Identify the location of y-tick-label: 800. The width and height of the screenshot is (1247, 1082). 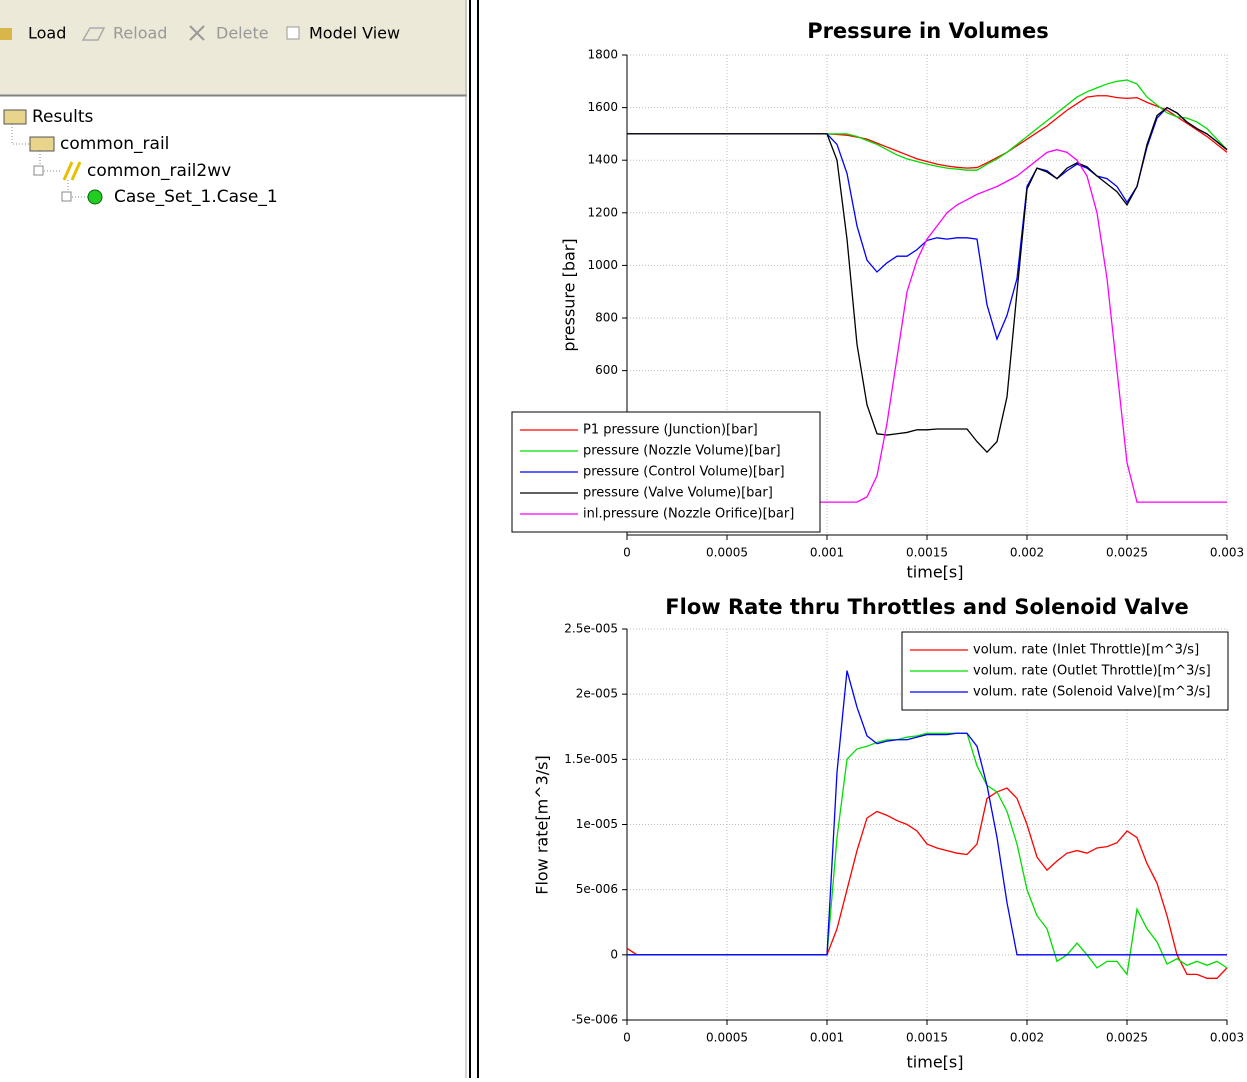
(606, 318).